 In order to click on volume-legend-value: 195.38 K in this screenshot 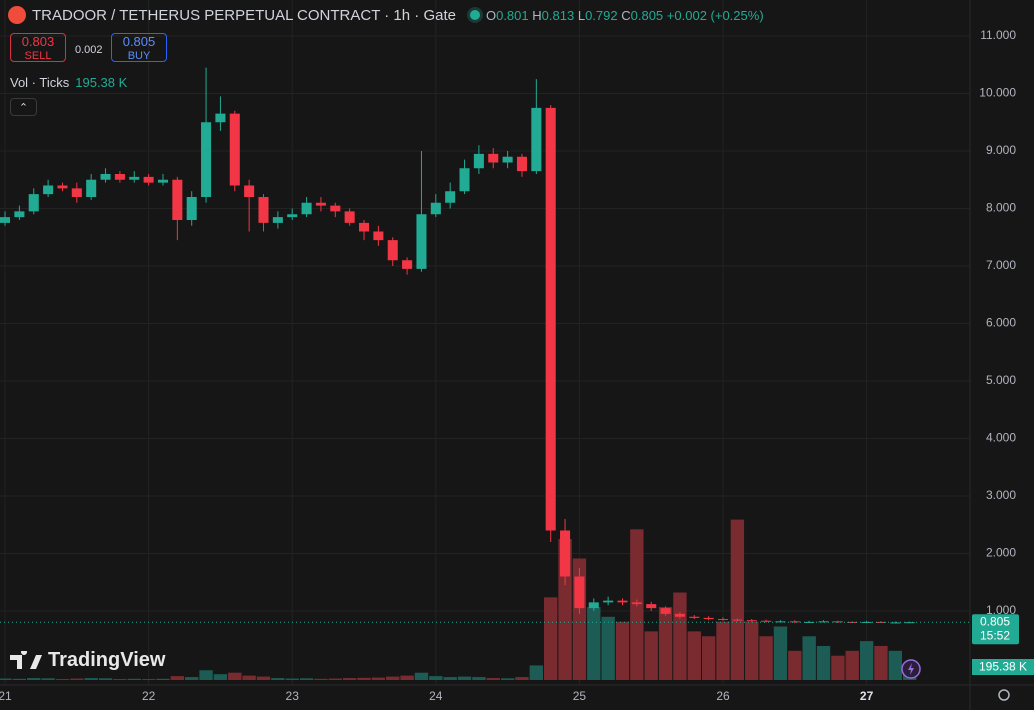, I will do `click(101, 82)`.